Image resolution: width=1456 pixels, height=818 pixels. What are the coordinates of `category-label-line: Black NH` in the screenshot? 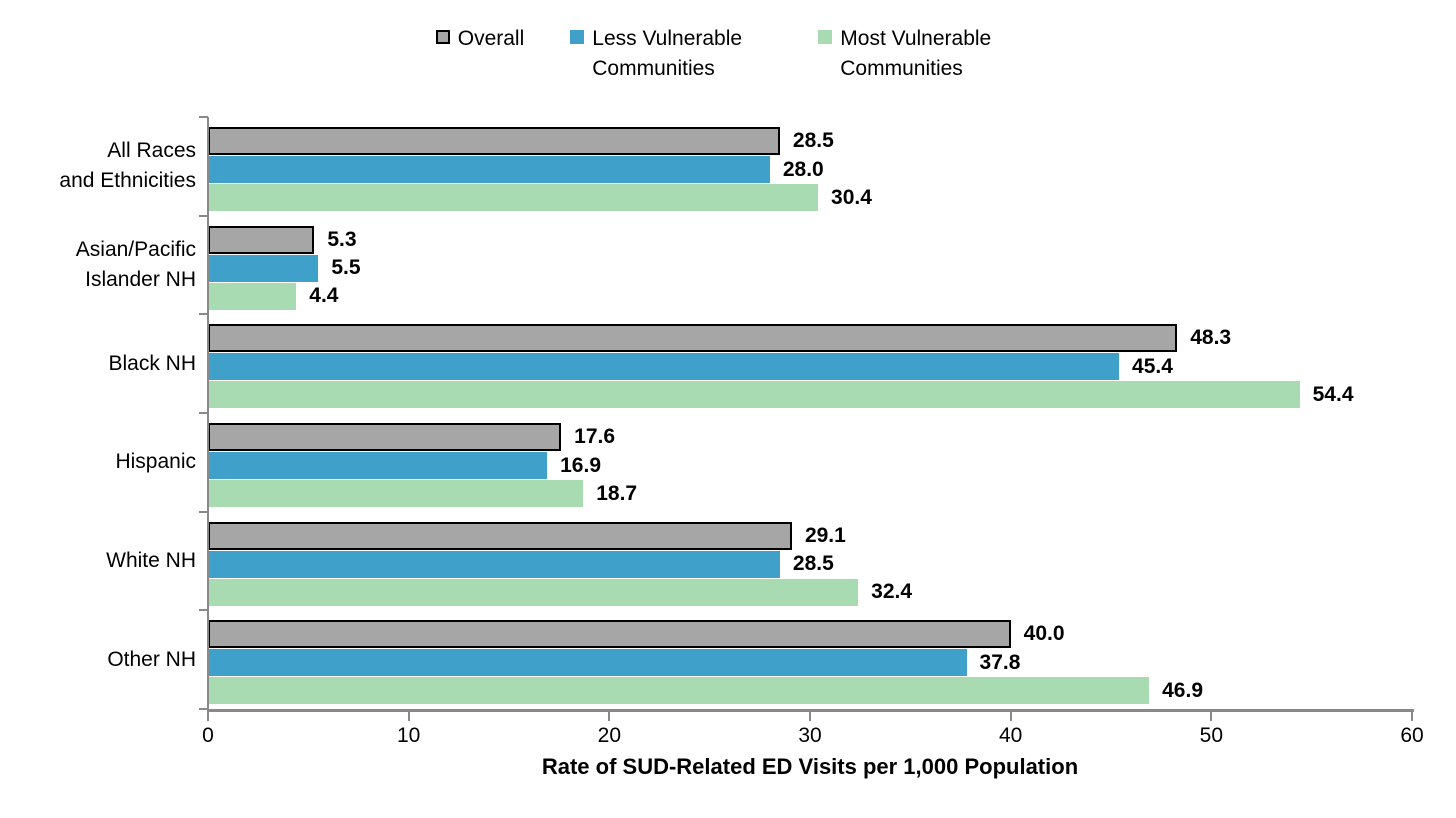 It's located at (152, 363).